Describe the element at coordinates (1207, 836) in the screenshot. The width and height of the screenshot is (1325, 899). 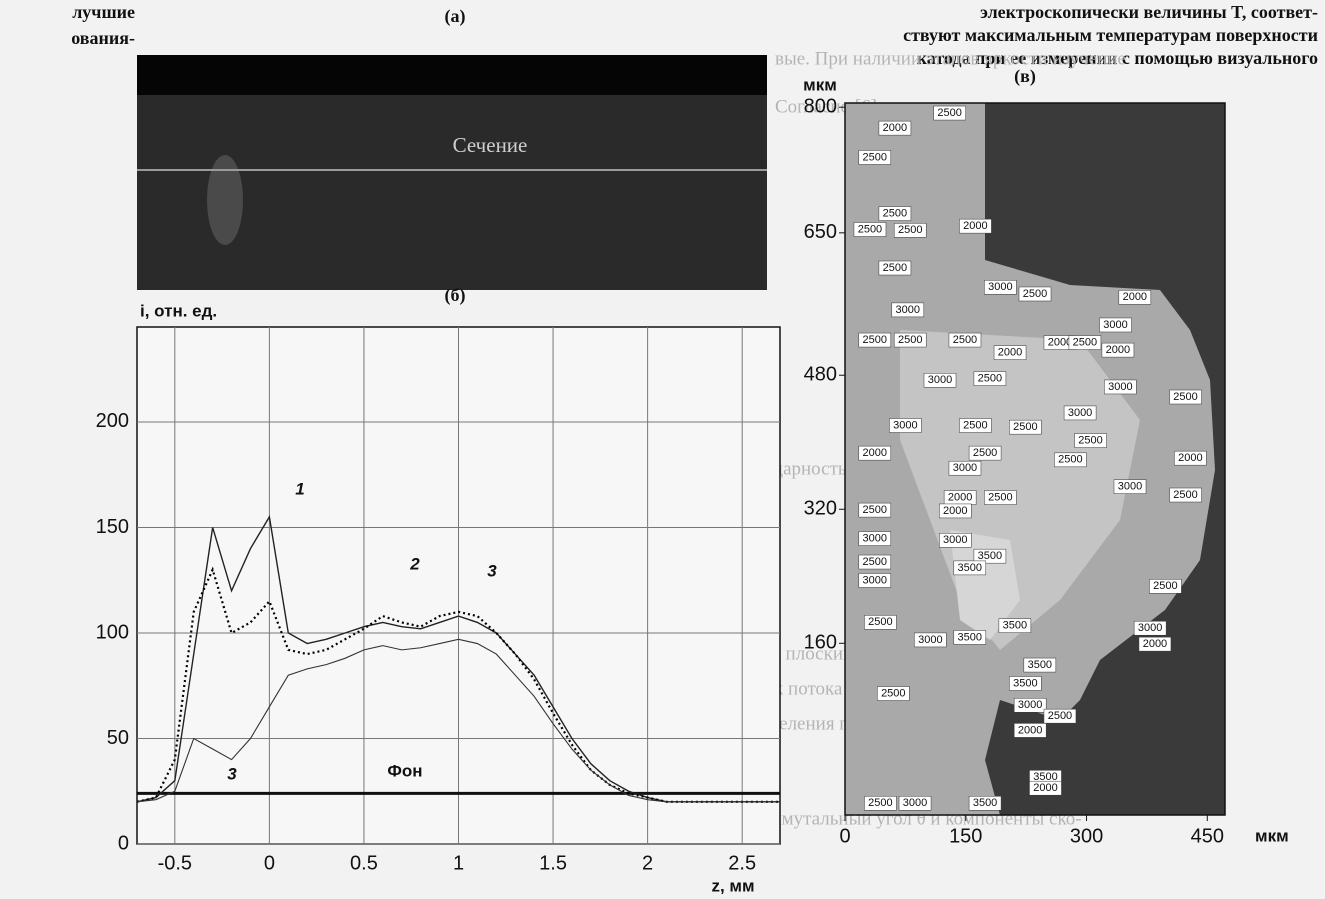
I see `x-tick-label: 450` at that location.